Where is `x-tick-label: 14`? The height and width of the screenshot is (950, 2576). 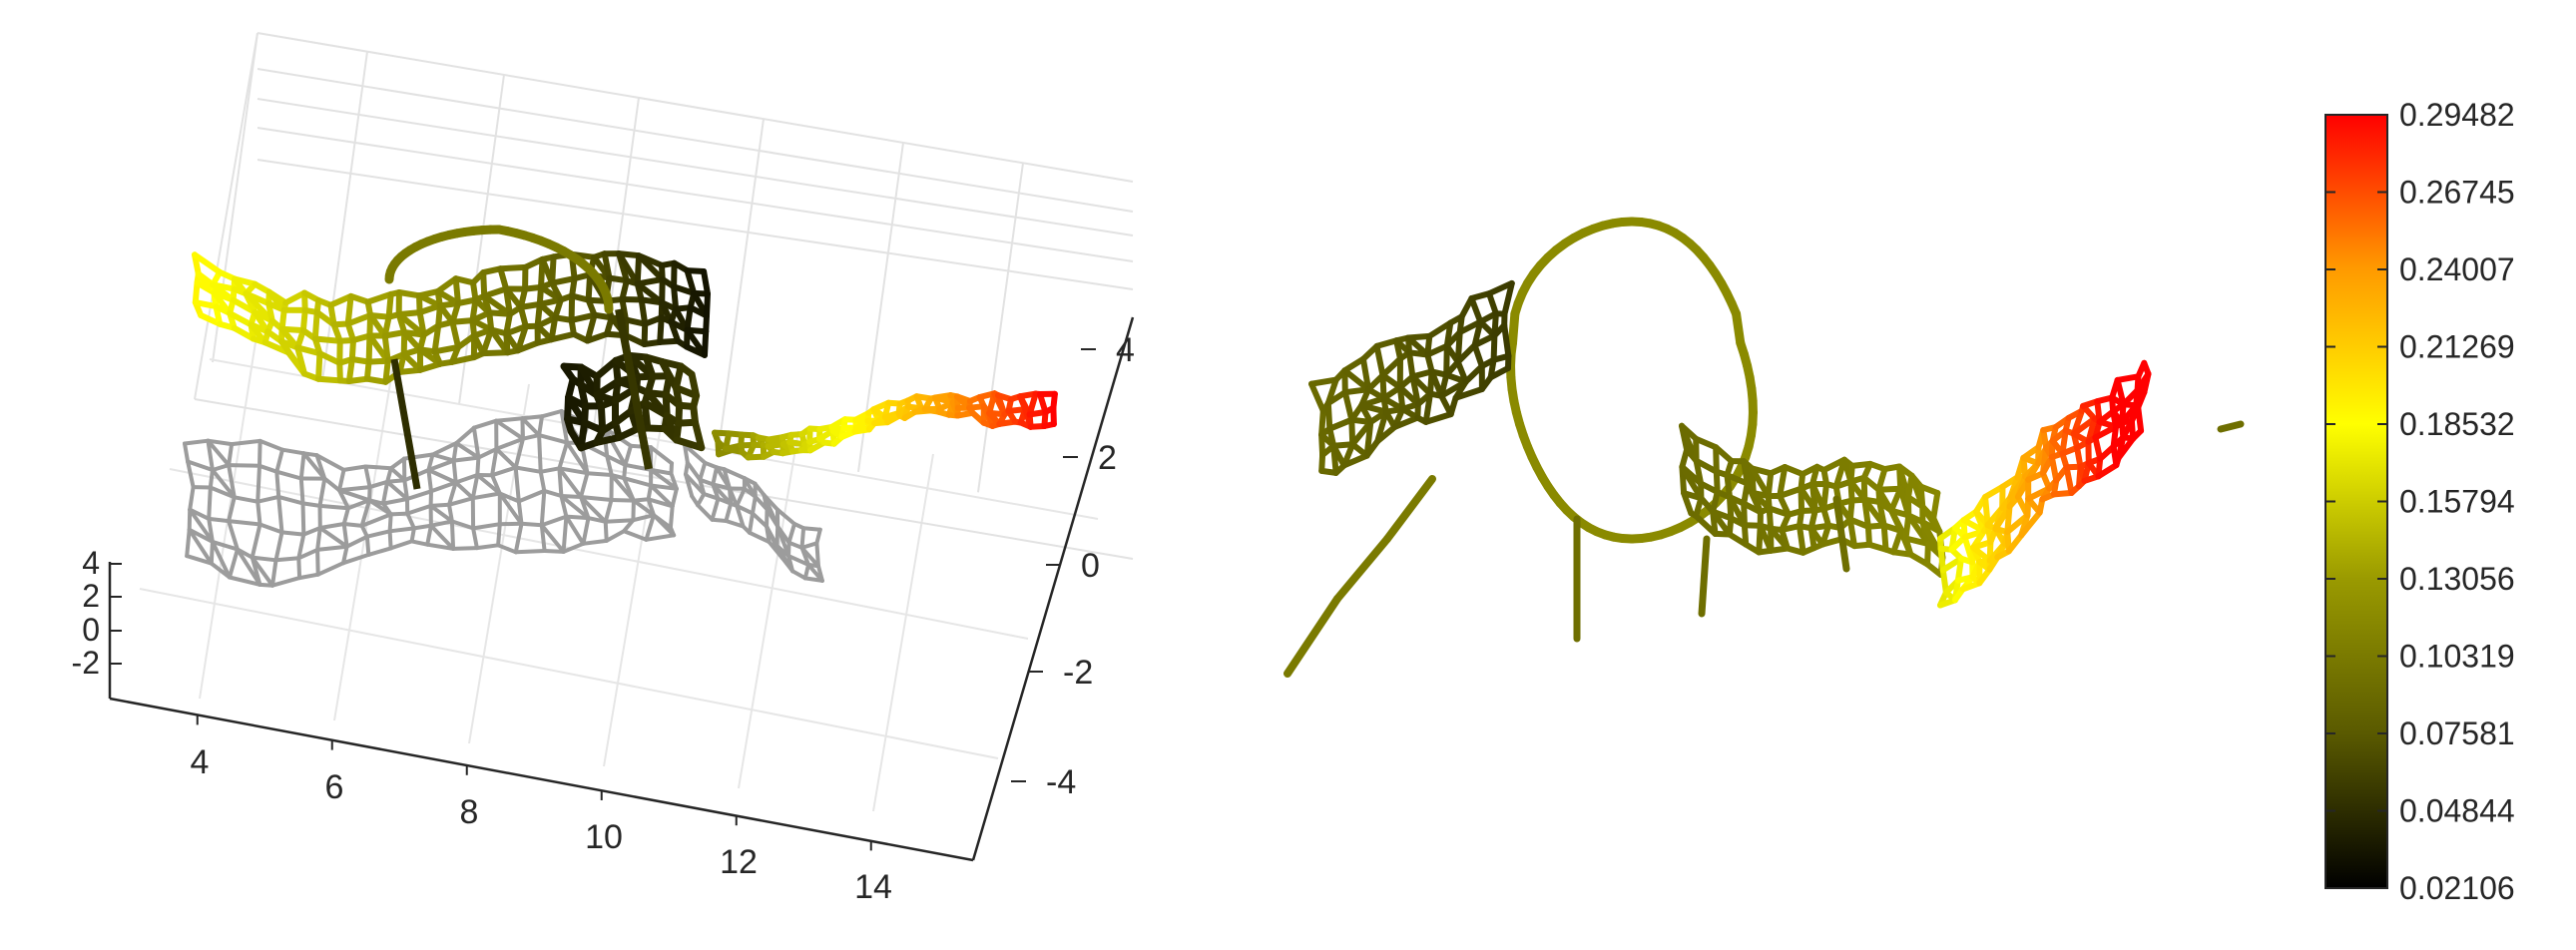 x-tick-label: 14 is located at coordinates (873, 887).